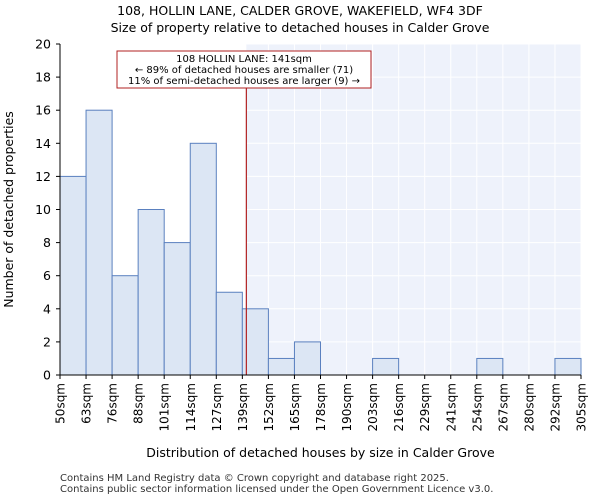  Describe the element at coordinates (43, 143) in the screenshot. I see `y-tick-label: 14` at that location.